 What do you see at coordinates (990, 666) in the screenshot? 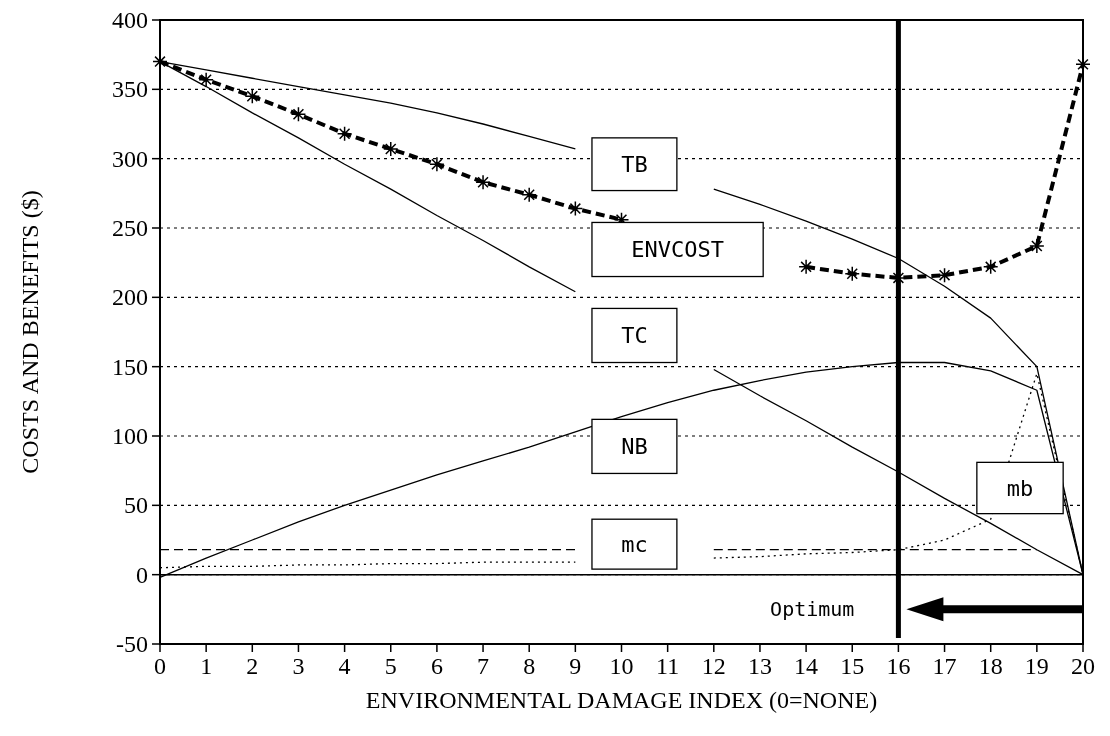
I see `x-tick-label: 18` at bounding box center [990, 666].